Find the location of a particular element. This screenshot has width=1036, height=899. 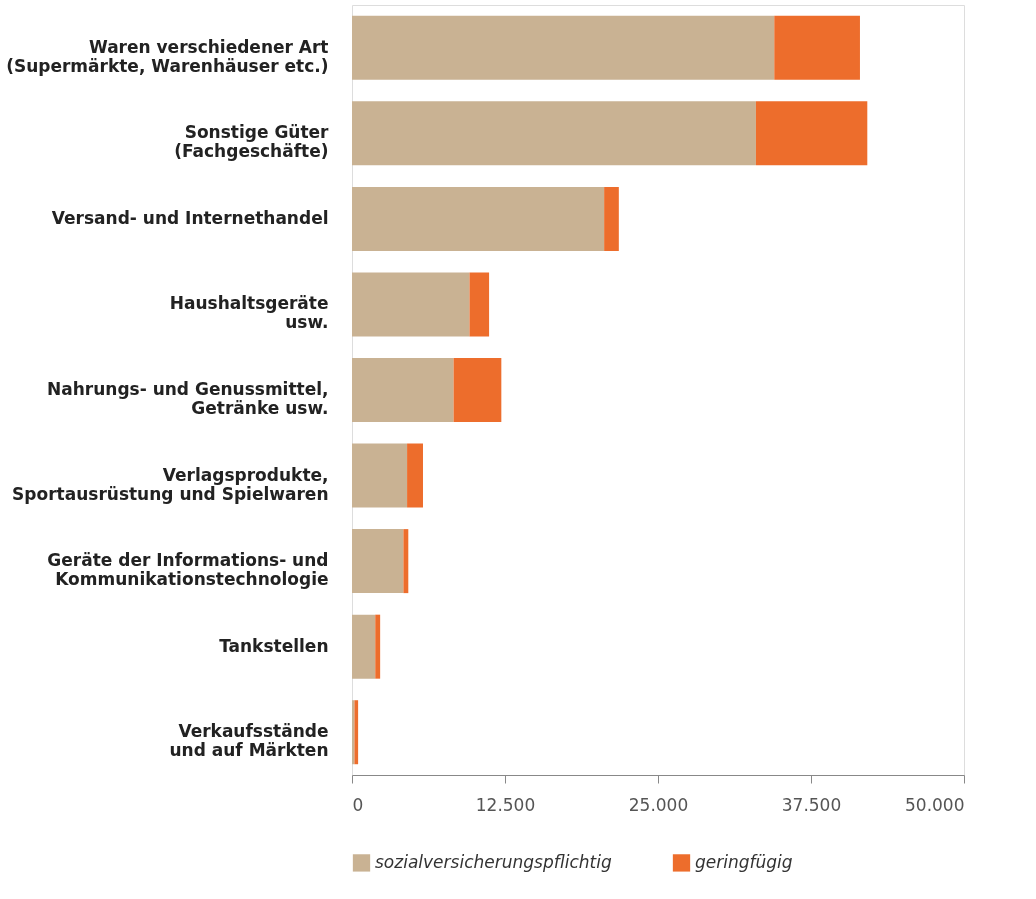

y-tick-label: Verlagsprodukte, Sportausrüstung und Spielwaren is located at coordinates (170, 484).